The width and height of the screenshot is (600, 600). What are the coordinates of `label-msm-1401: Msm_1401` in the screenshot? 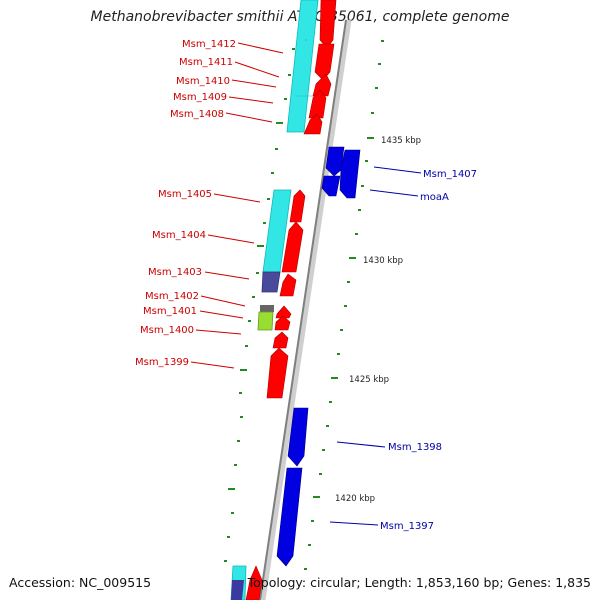 It's located at (170, 311).